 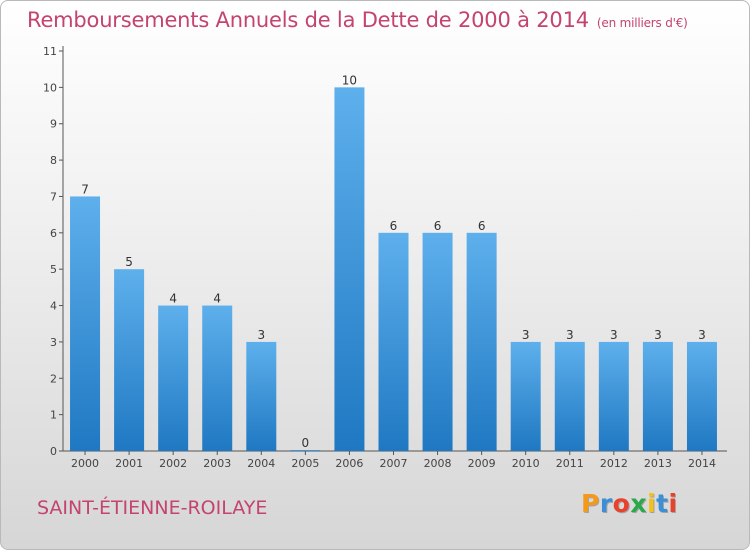 What do you see at coordinates (85, 189) in the screenshot?
I see `bar-value-label: 7` at bounding box center [85, 189].